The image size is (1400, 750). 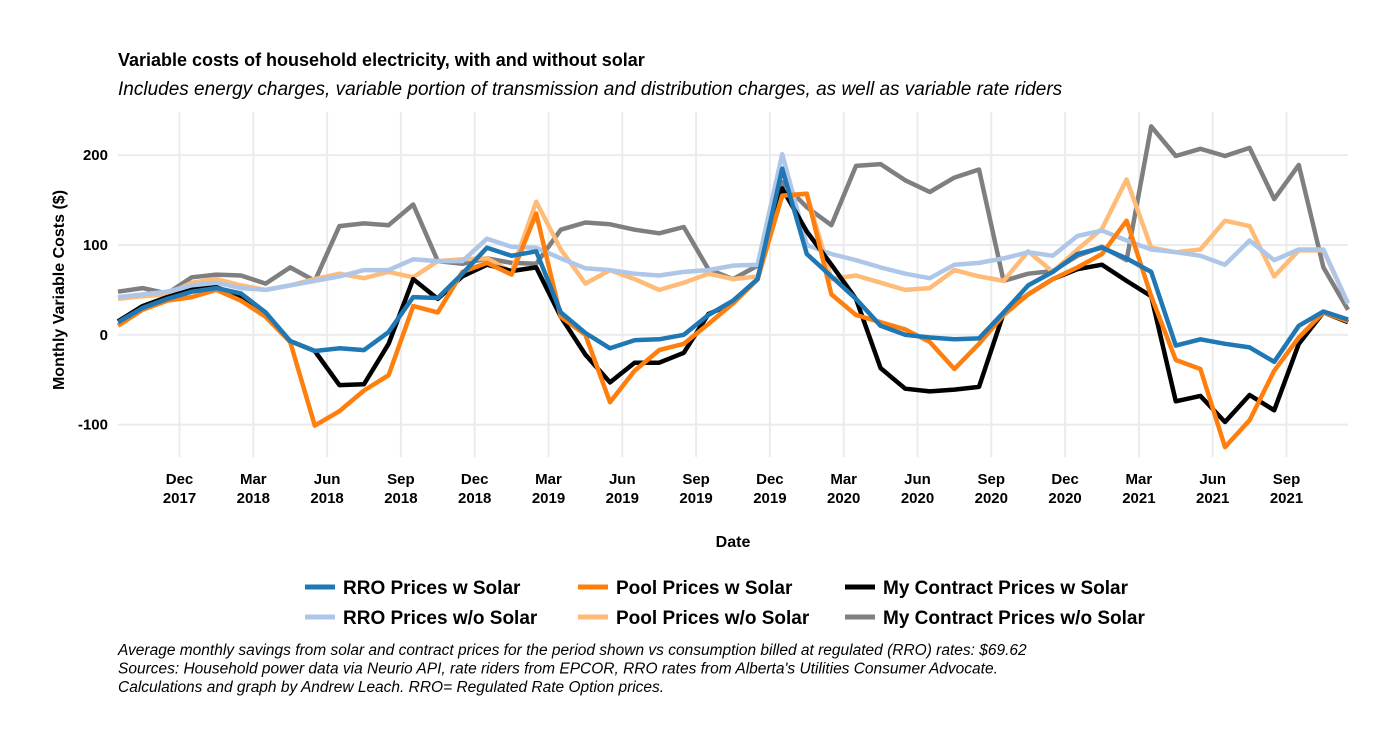 What do you see at coordinates (95, 155) in the screenshot?
I see `y-tick-label: 200` at bounding box center [95, 155].